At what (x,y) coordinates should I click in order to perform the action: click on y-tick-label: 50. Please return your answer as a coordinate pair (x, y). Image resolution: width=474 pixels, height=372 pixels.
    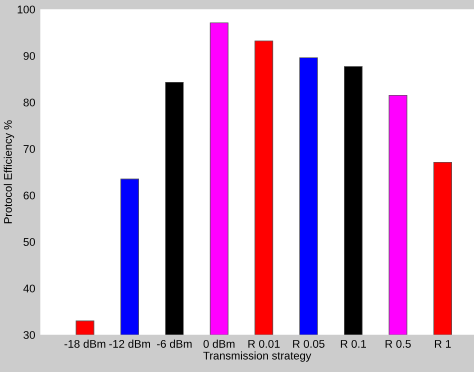
    Looking at the image, I should click on (29, 242).